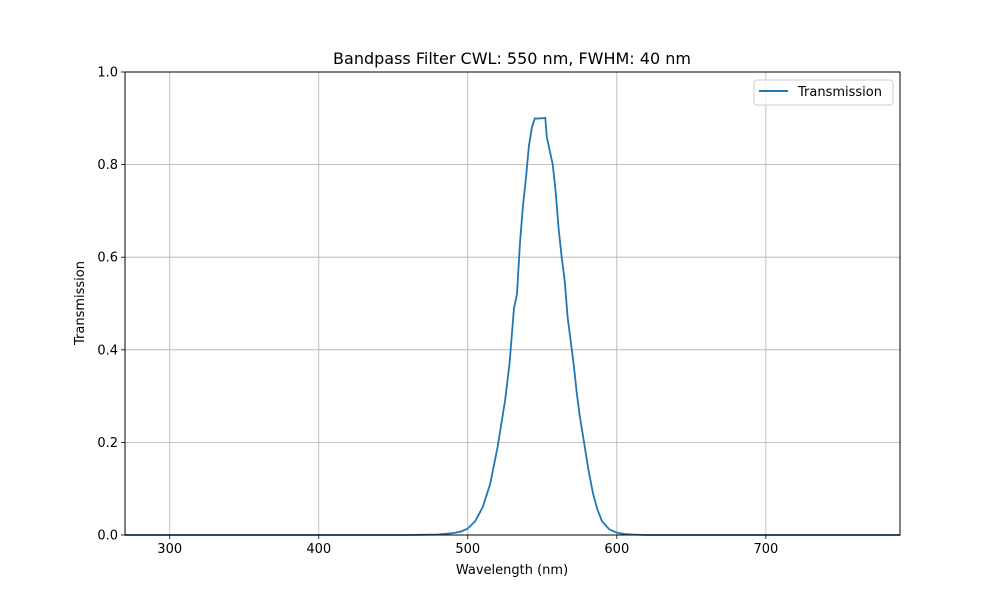 The image size is (1000, 600). What do you see at coordinates (839, 92) in the screenshot?
I see `legend-label: Transmission` at bounding box center [839, 92].